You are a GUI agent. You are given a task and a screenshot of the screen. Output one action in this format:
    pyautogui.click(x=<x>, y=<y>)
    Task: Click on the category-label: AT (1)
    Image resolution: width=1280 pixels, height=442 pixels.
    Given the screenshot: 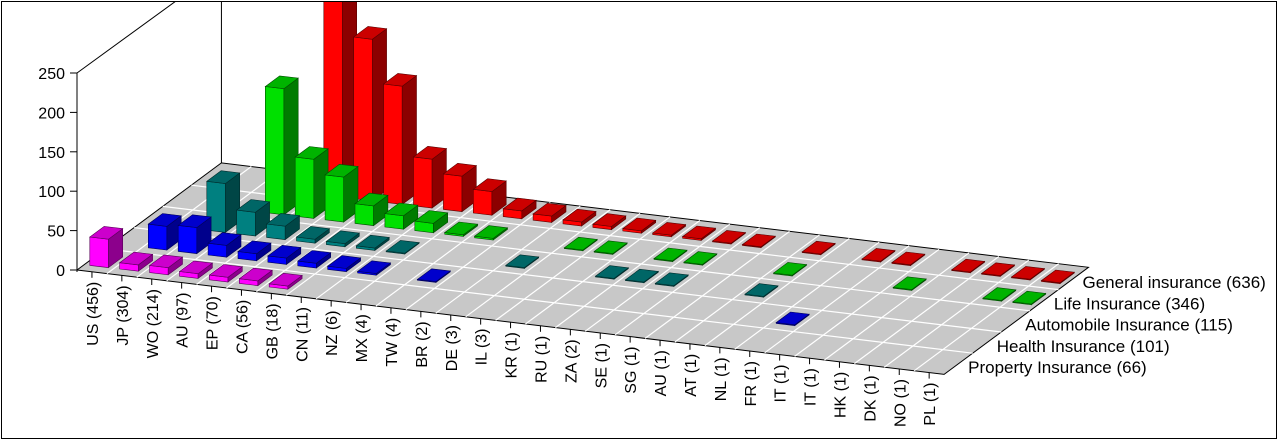 What is the action you would take?
    pyautogui.click(x=691, y=375)
    